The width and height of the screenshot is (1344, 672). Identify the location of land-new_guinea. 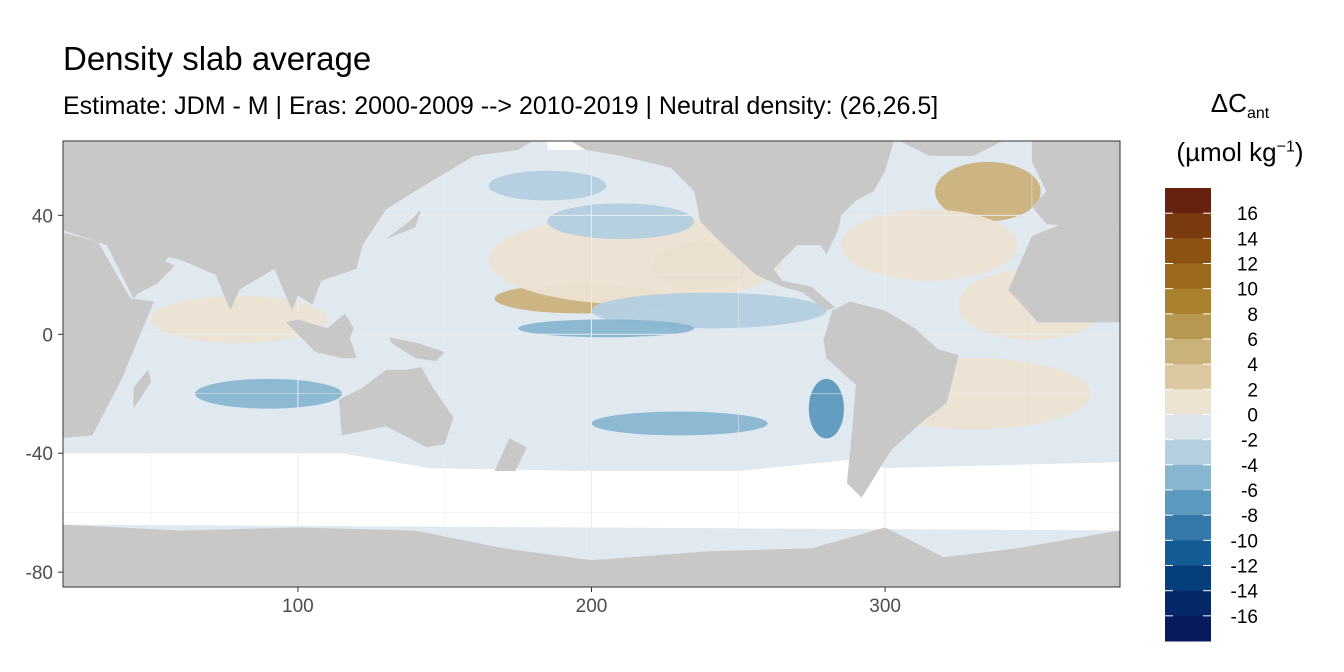
(416, 349).